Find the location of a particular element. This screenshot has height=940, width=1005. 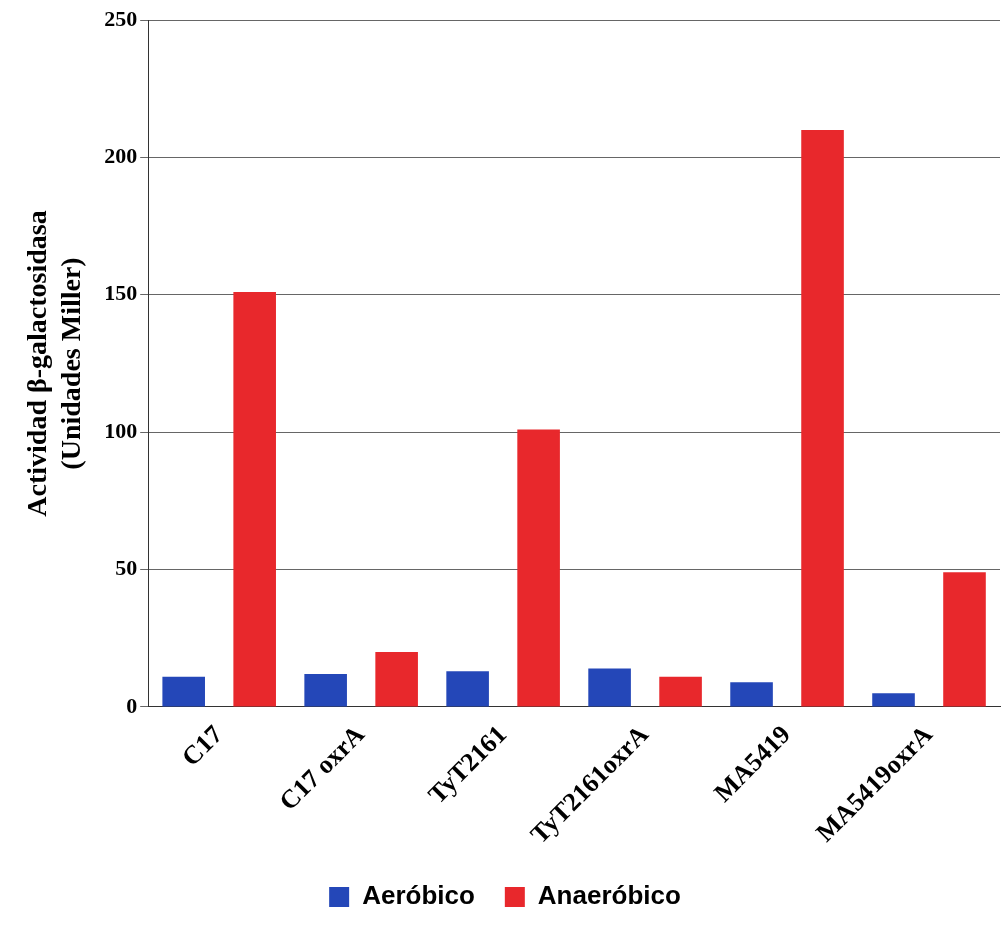

x-tick-label: C17 is located at coordinates (202, 745).